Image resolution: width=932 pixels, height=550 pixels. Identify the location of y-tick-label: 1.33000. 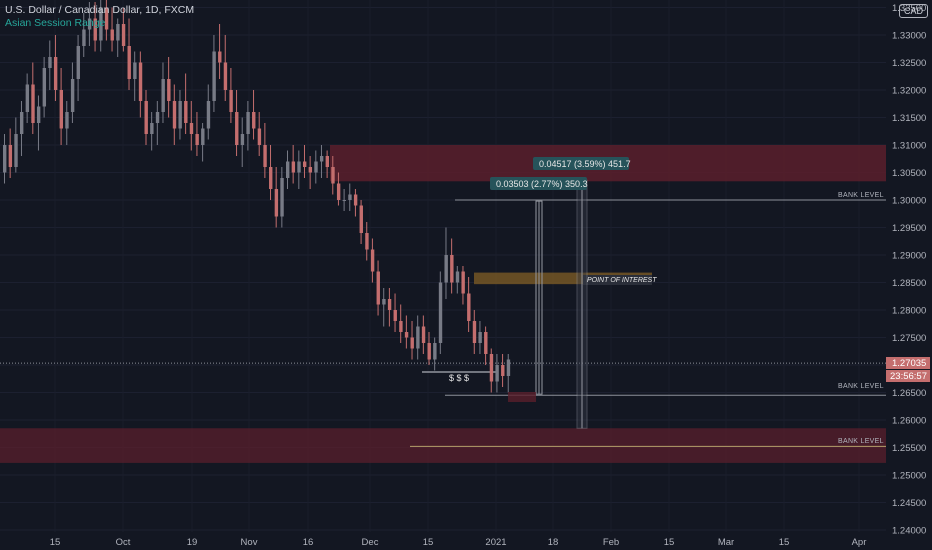
(909, 36).